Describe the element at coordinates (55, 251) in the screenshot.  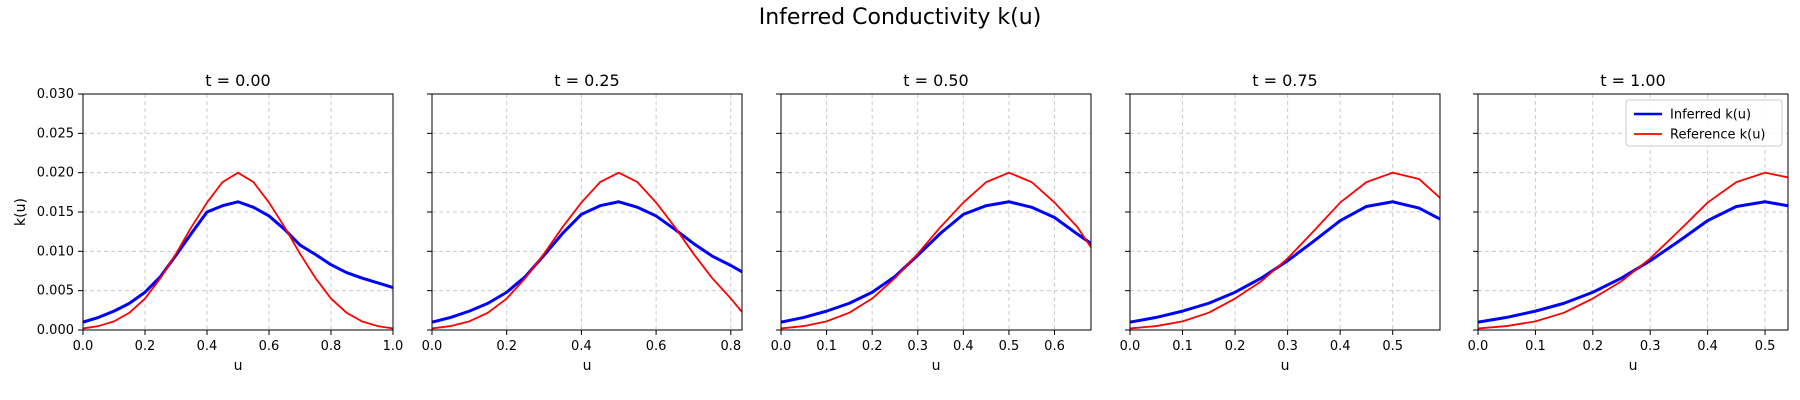
I see `y-tick-label: 0.010` at that location.